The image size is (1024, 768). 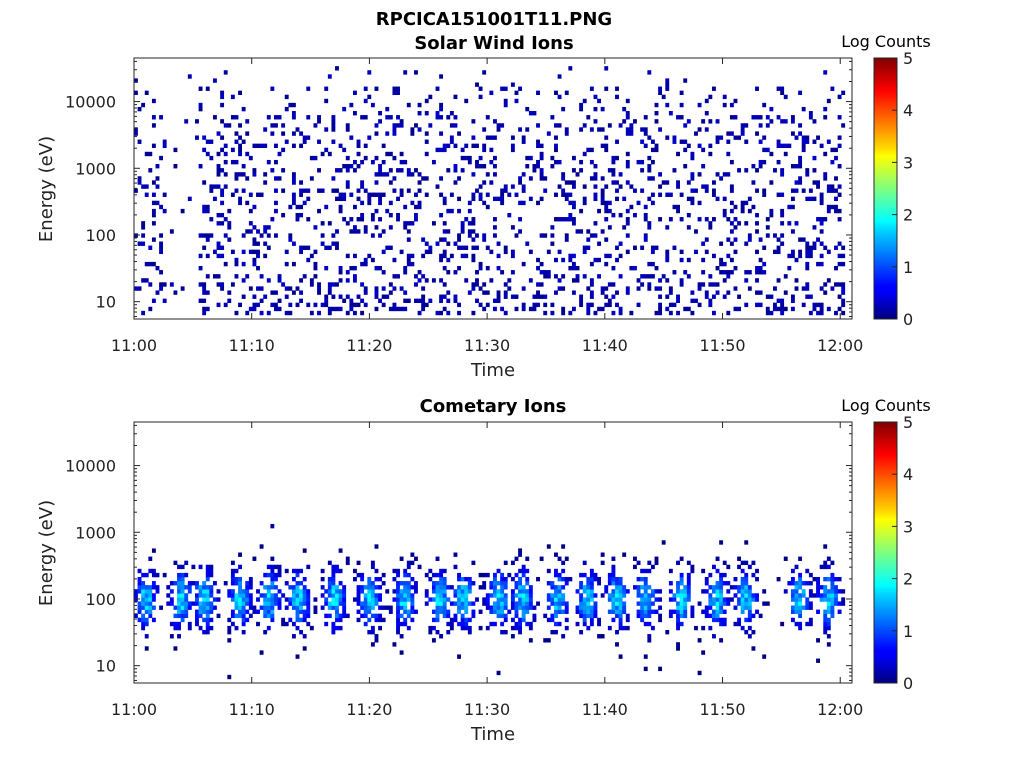 I want to click on x-tick-label: 12:00, so click(x=840, y=709).